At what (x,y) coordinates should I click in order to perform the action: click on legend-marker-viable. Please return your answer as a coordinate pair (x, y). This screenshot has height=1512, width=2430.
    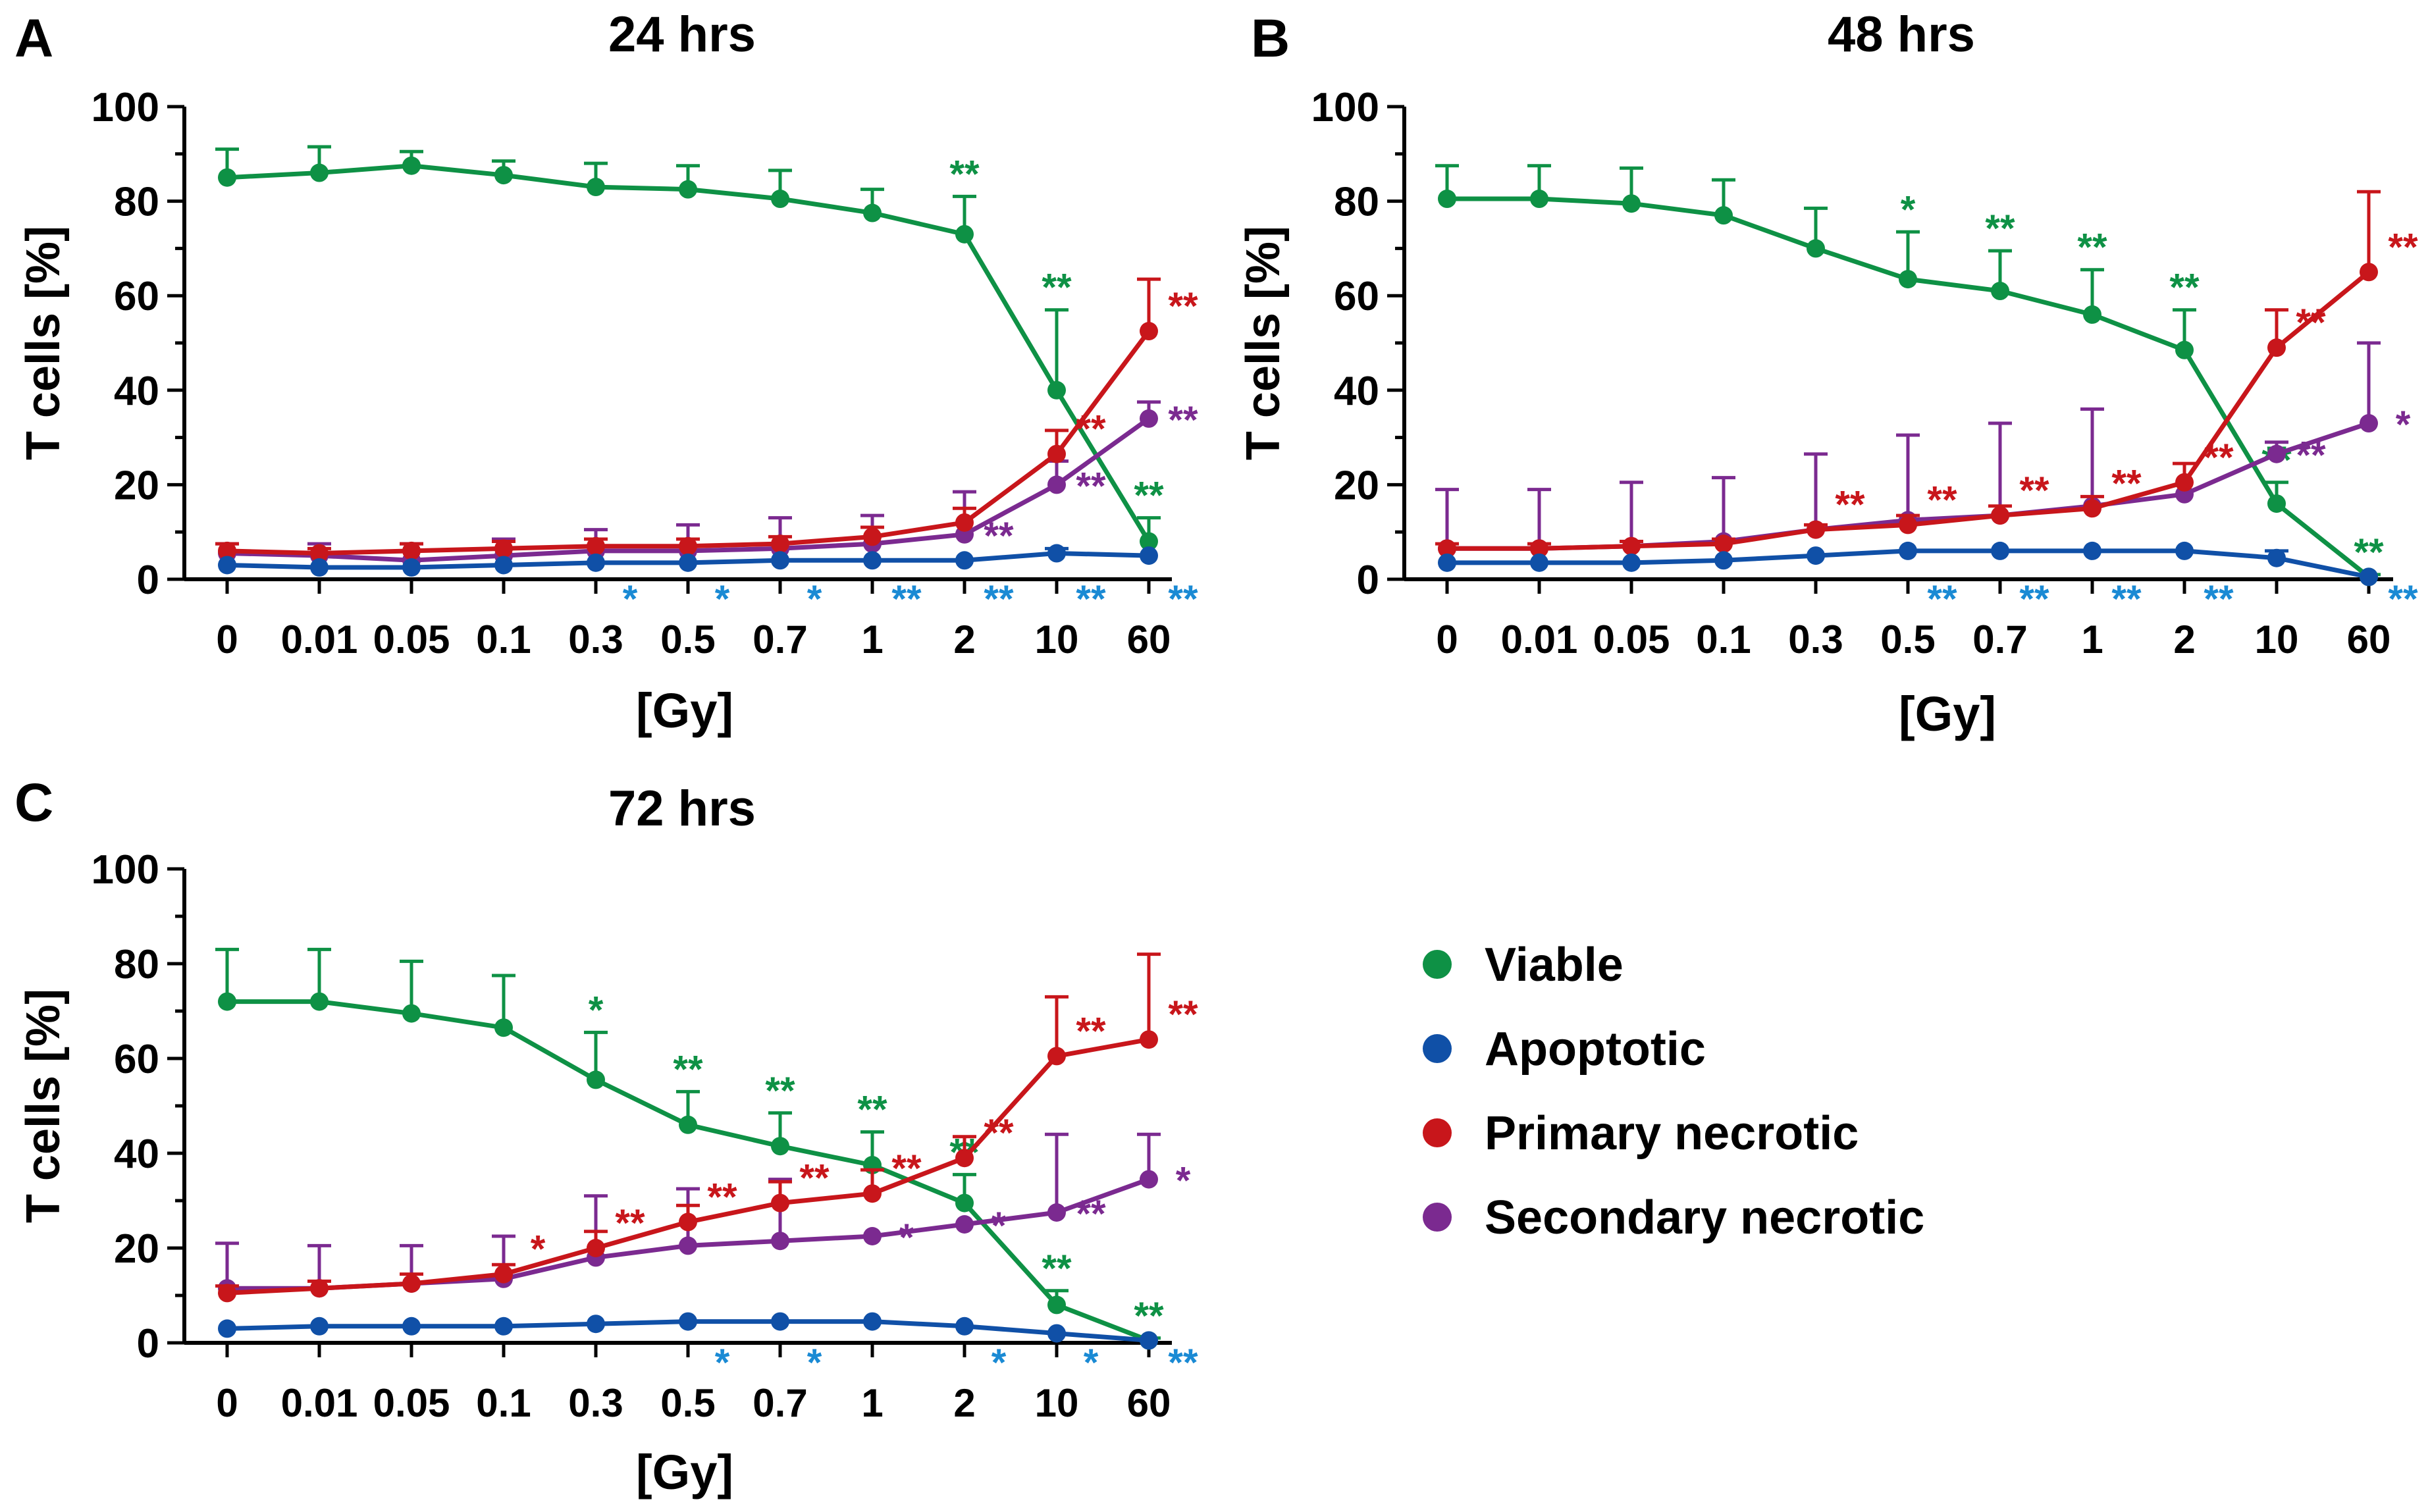
    Looking at the image, I should click on (1437, 964).